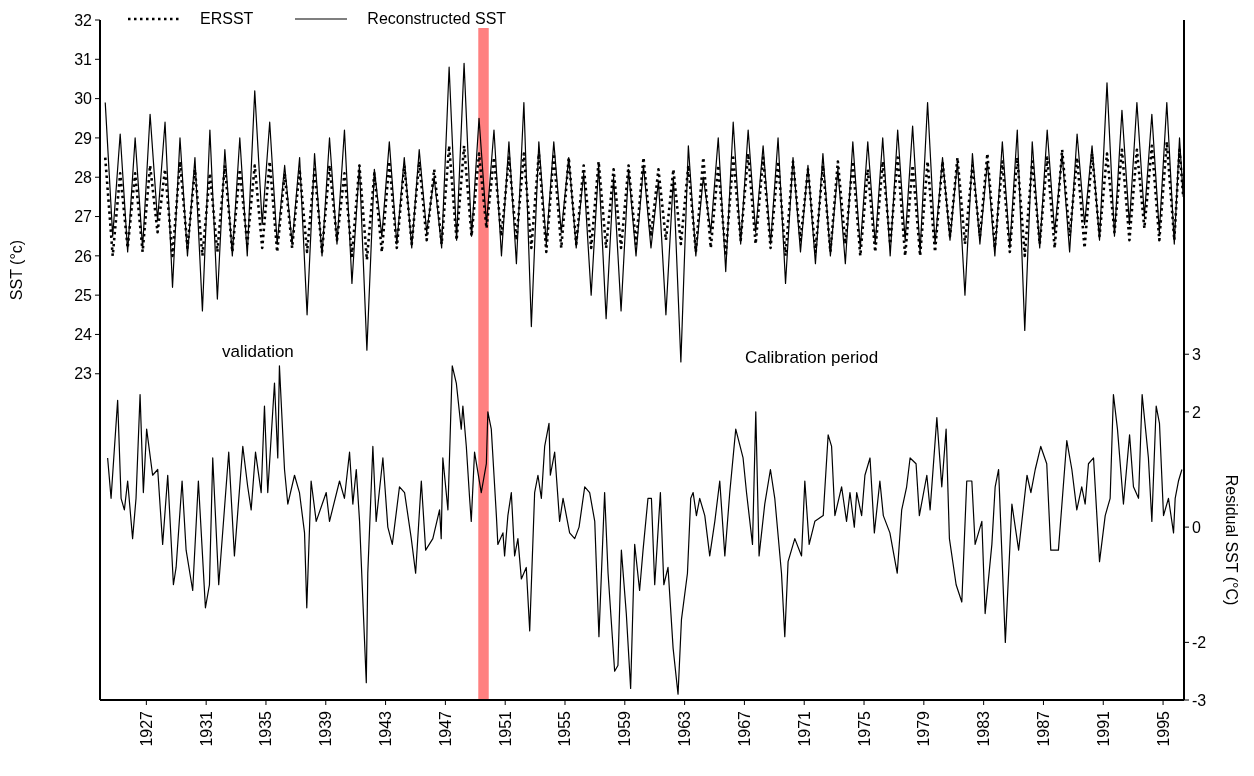 This screenshot has width=1254, height=776. I want to click on x-tick-label: 1983, so click(984, 728).